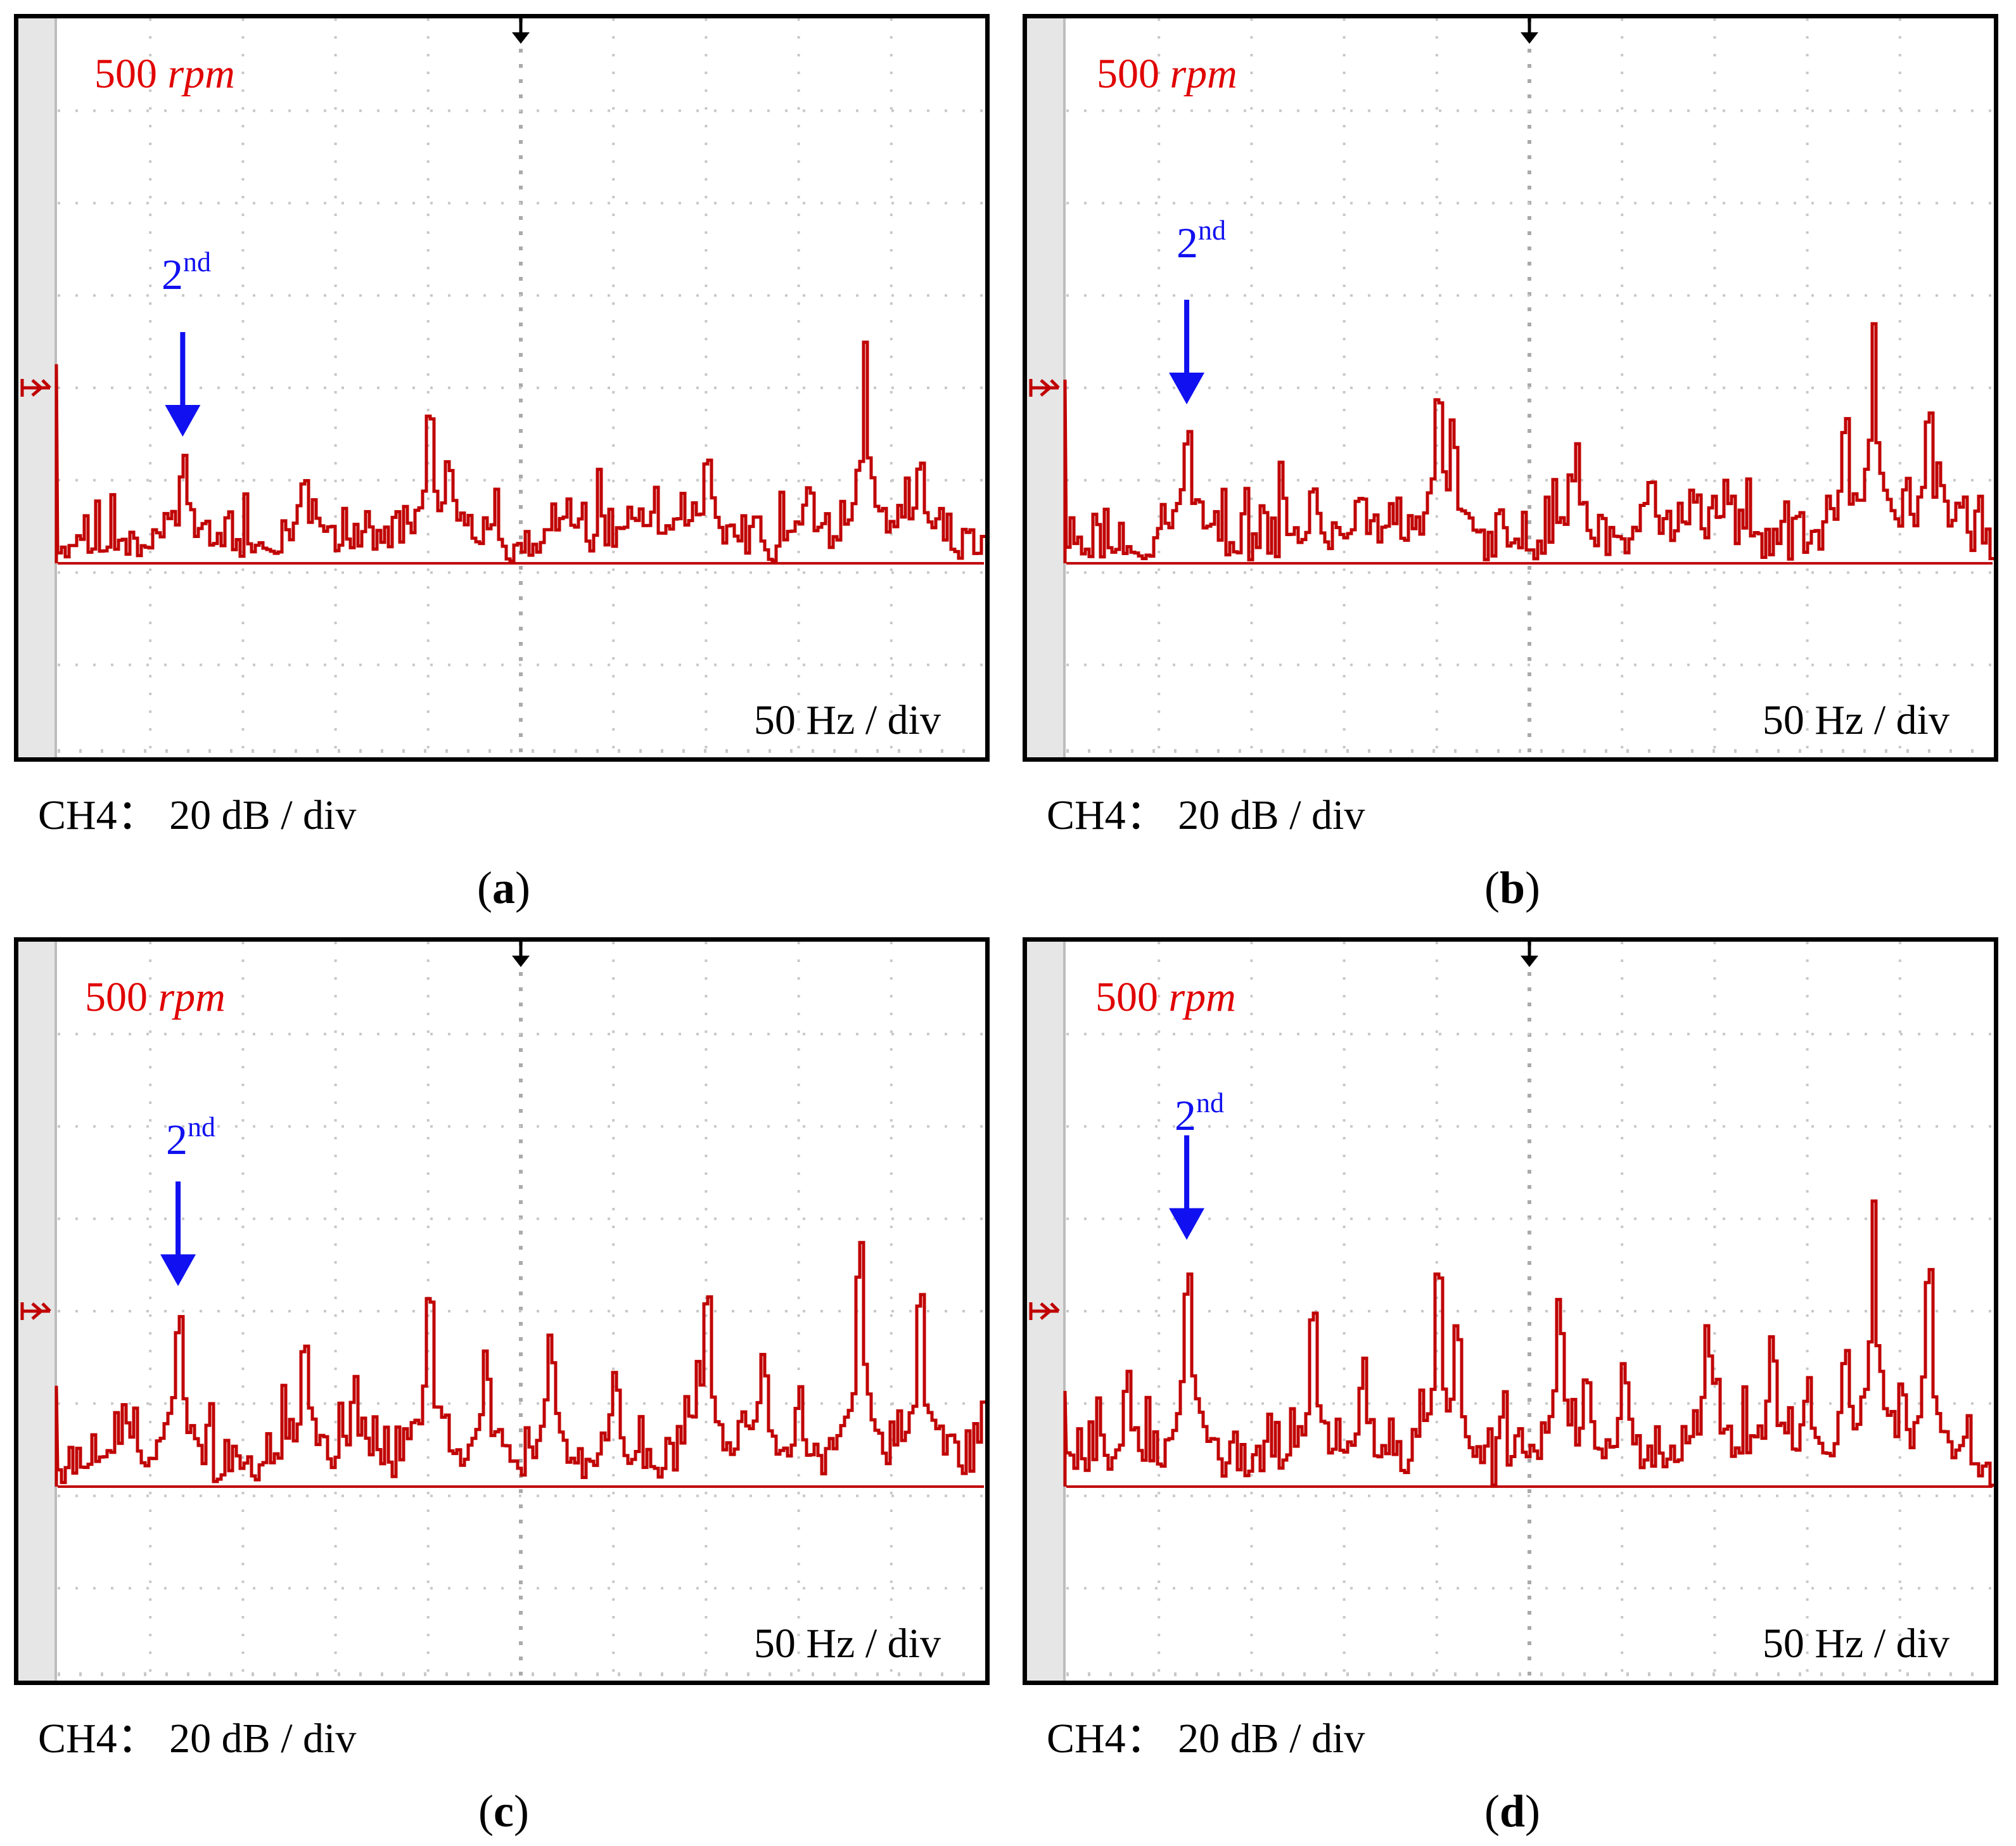 This screenshot has width=2016, height=1846. I want to click on panel-caption: (b), so click(1512, 887).